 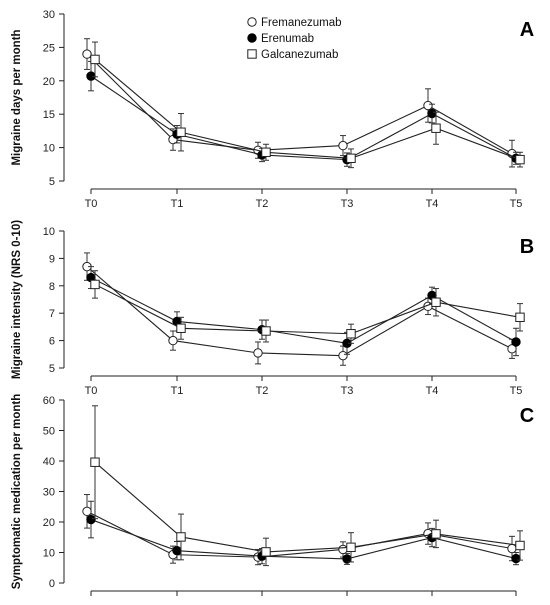 What do you see at coordinates (527, 416) in the screenshot?
I see `panel-c-label: C` at bounding box center [527, 416].